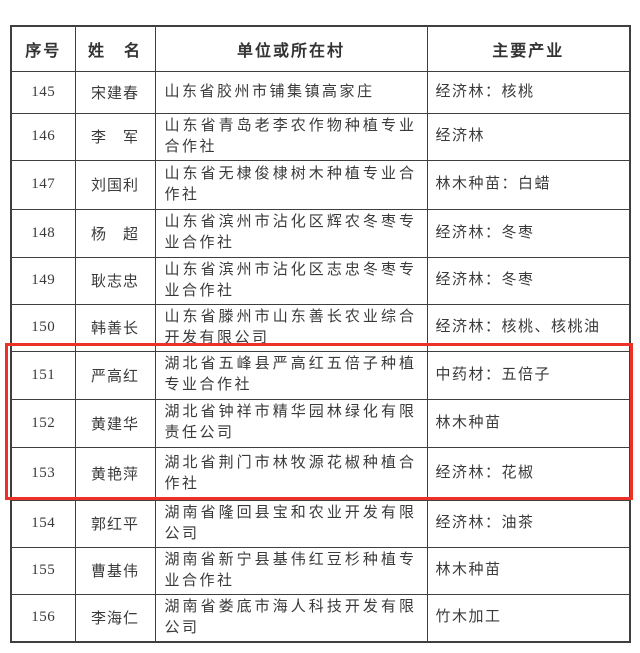 The width and height of the screenshot is (640, 653). I want to click on person-name: 曹基伟, so click(115, 570).